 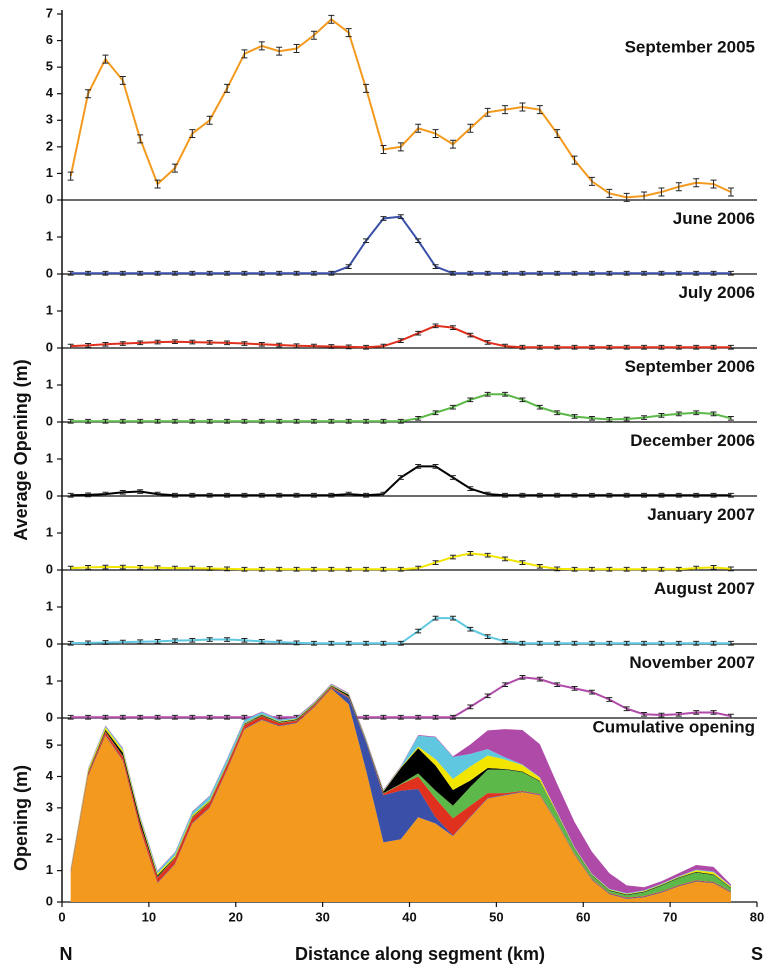 I want to click on x-tick-label: 40, so click(x=409, y=916).